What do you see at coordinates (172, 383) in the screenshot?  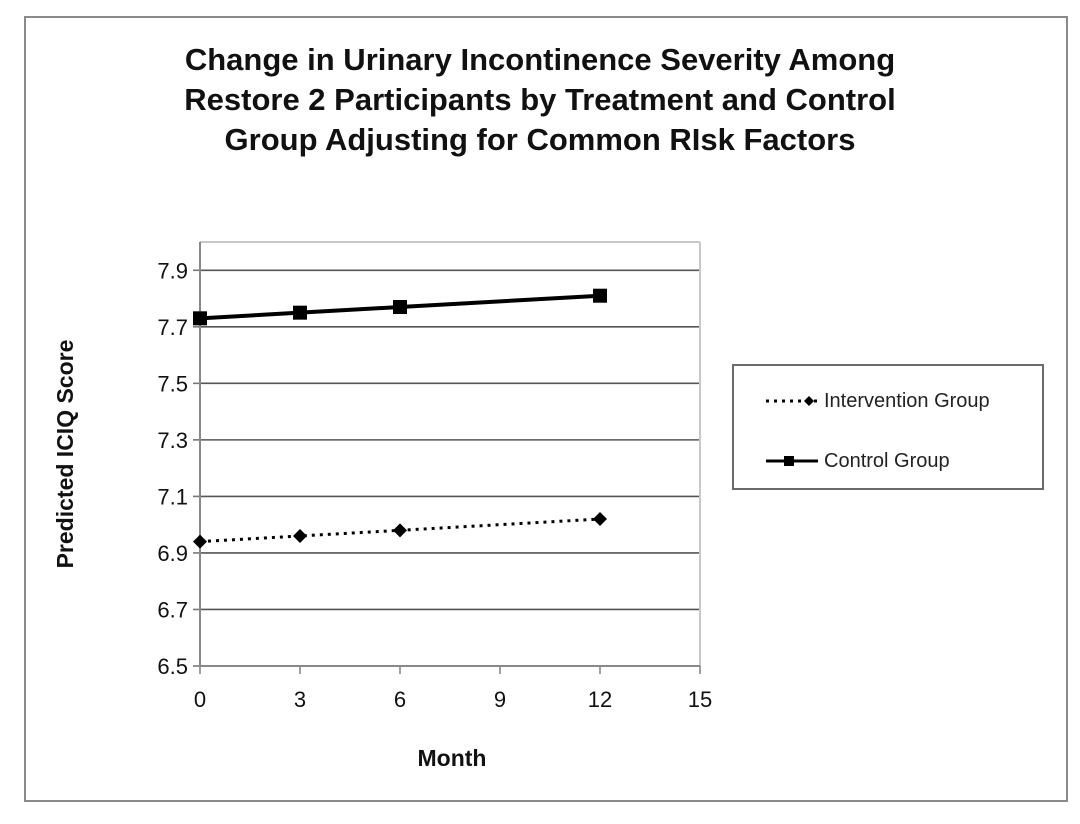 I see `y-tick-label: 7.5` at bounding box center [172, 383].